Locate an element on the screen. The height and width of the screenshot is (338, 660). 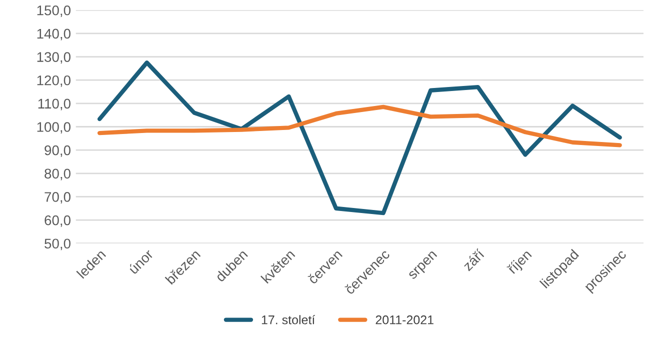
y-tick-label: 140,0 is located at coordinates (53, 34).